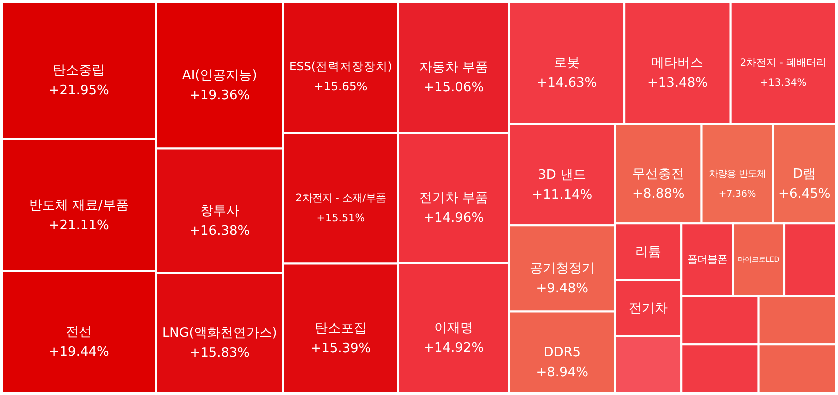  I want to click on data-label: +21.11%, so click(79, 226).